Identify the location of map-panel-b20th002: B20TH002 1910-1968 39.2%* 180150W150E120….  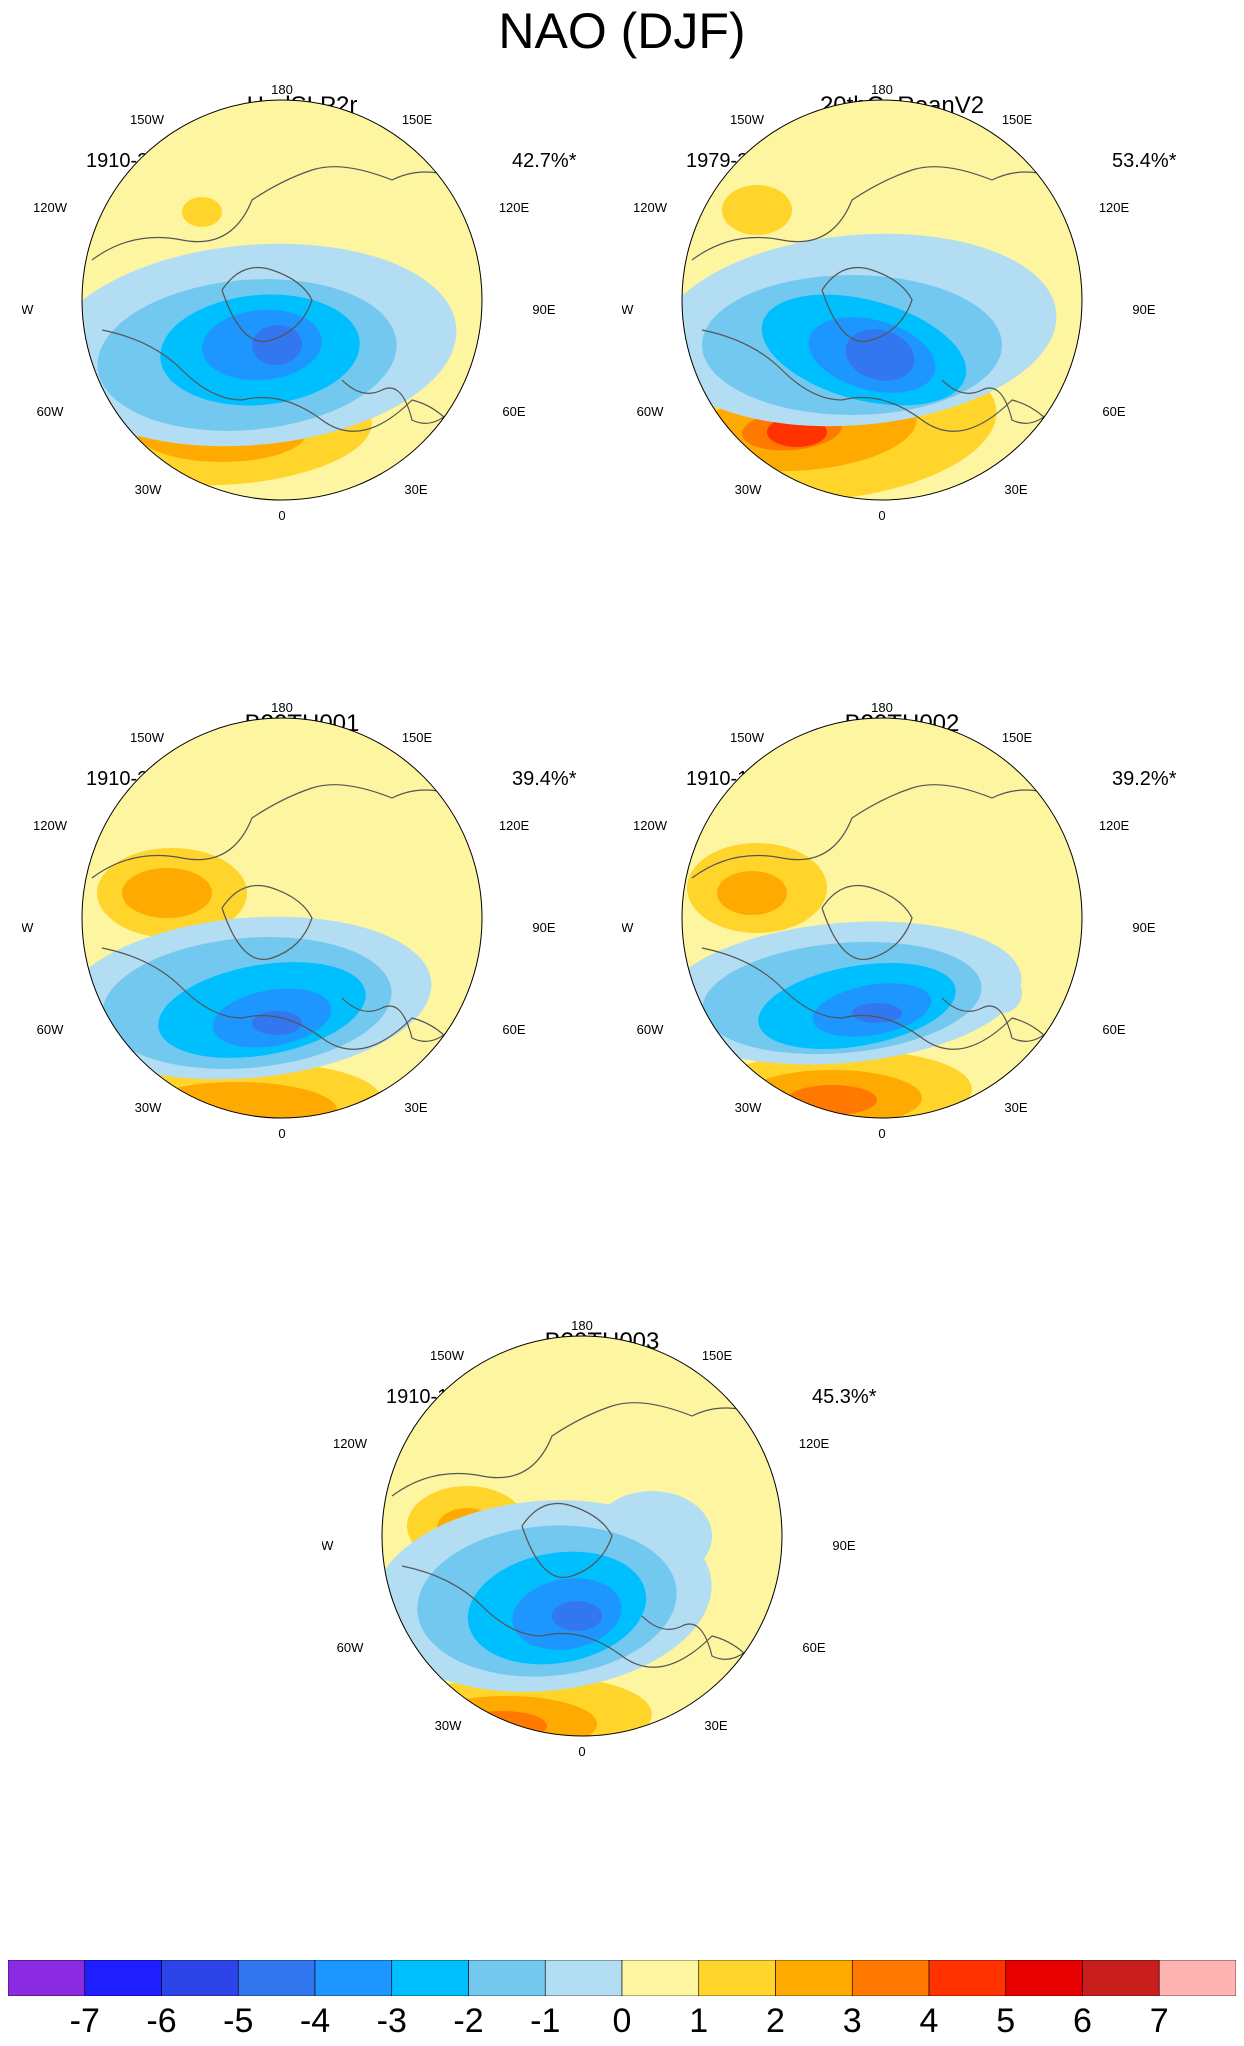
(902, 918).